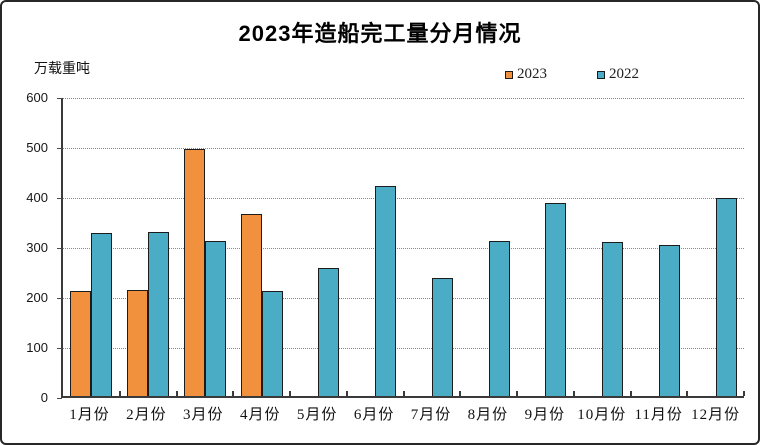 The image size is (760, 445). I want to click on x-axis-tick-labels: 1月份 2月份 3月份 4月份 5月份 6月份 7月份 8月份 9月份 10月份 11月份 12月份, so click(402, 413).